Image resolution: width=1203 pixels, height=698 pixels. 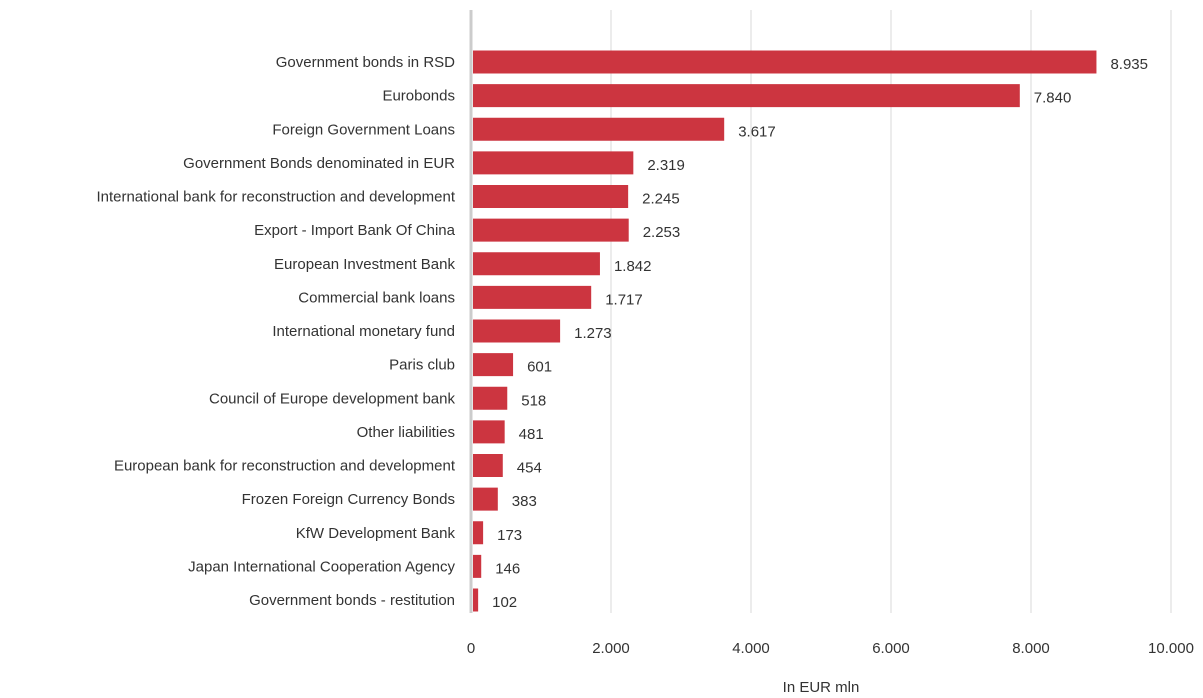 I want to click on value-label: 7.840, so click(x=1053, y=98).